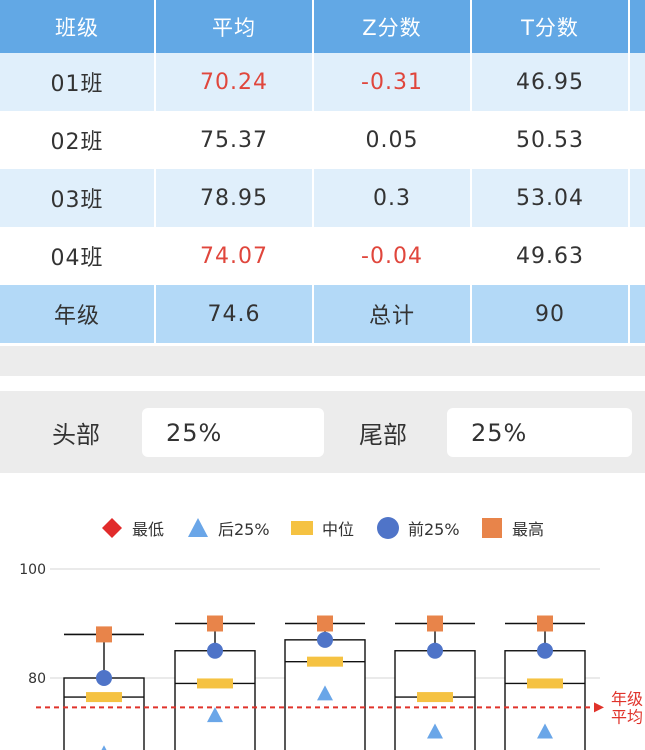  I want to click on legend-median: 中位, so click(322, 528).